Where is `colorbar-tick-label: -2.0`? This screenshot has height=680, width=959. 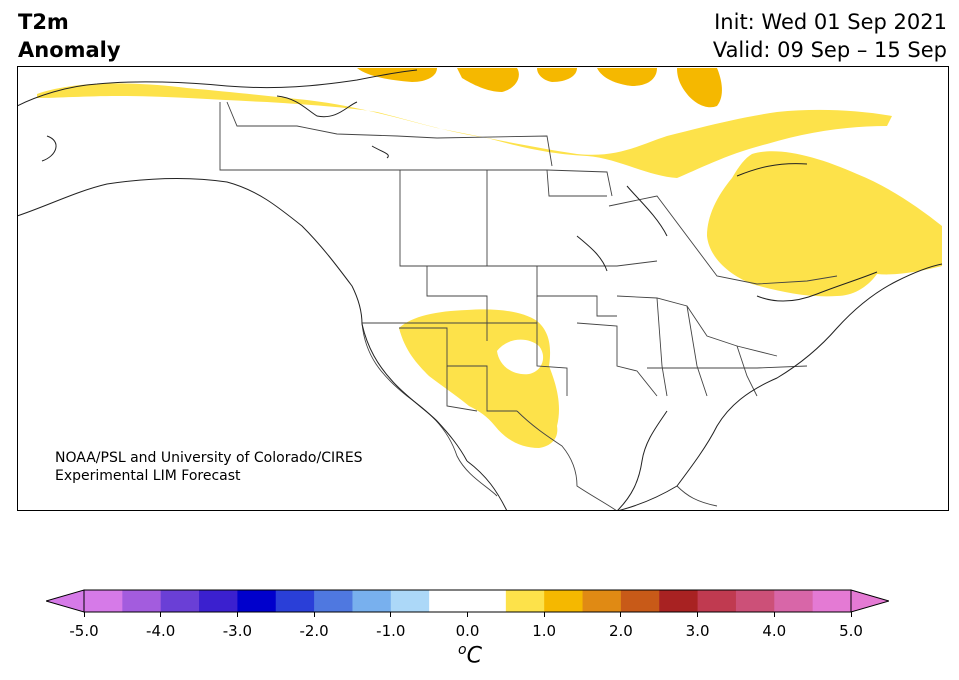
colorbar-tick-label: -2.0 is located at coordinates (314, 631).